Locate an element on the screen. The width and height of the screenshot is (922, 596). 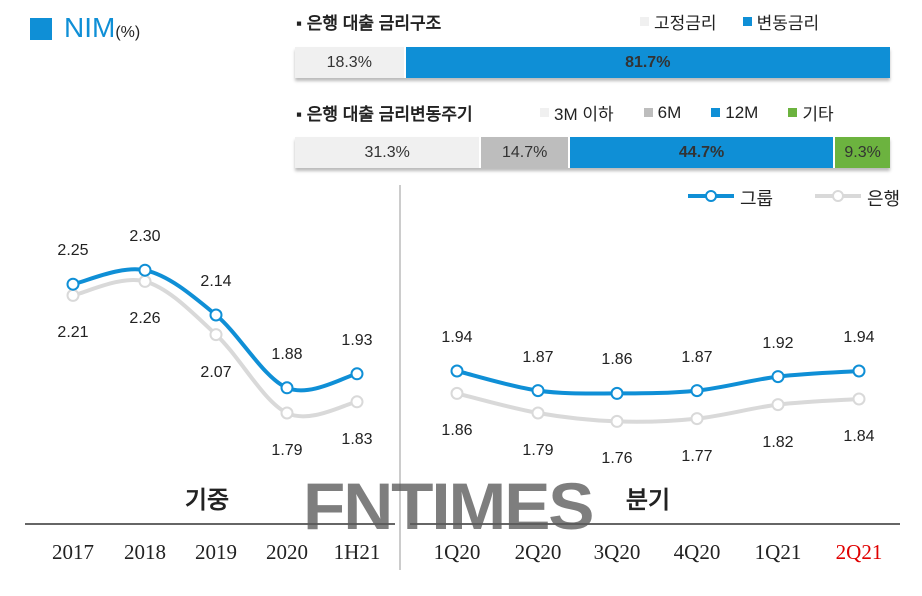
data-label: 1.77 is located at coordinates (697, 456).